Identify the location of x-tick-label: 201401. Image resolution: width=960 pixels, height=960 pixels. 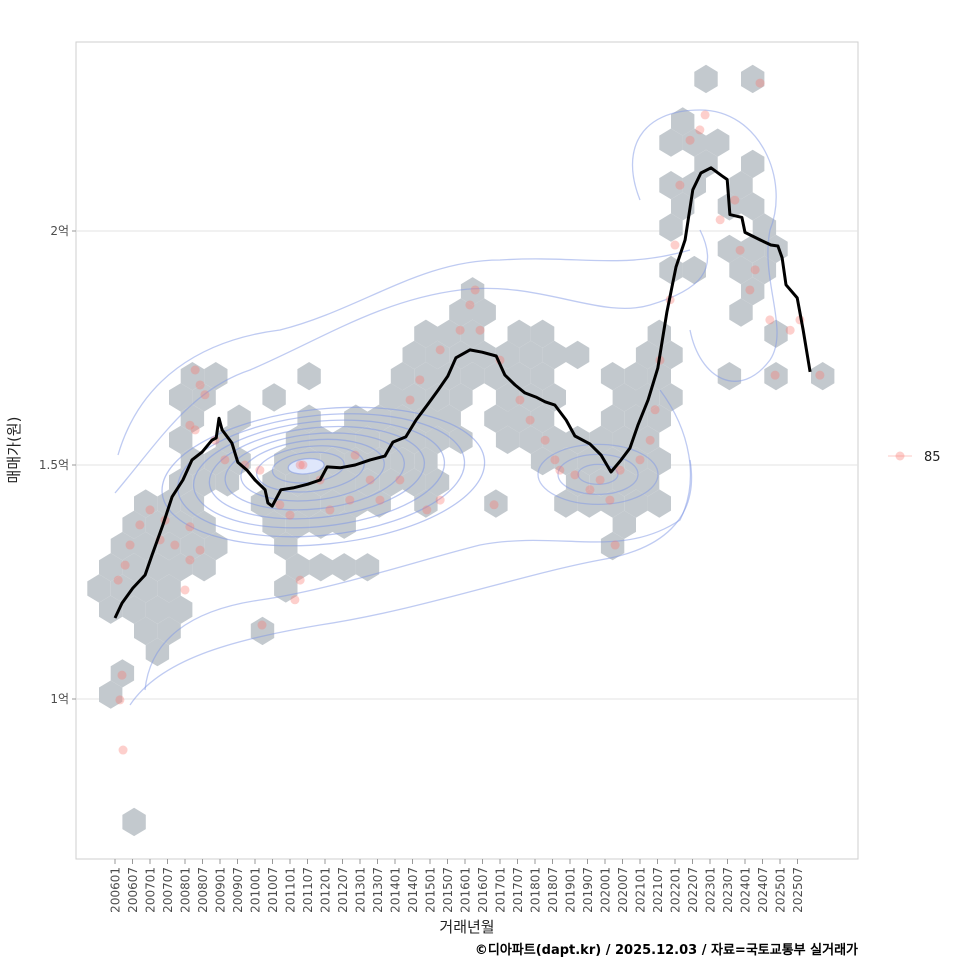
(396, 890).